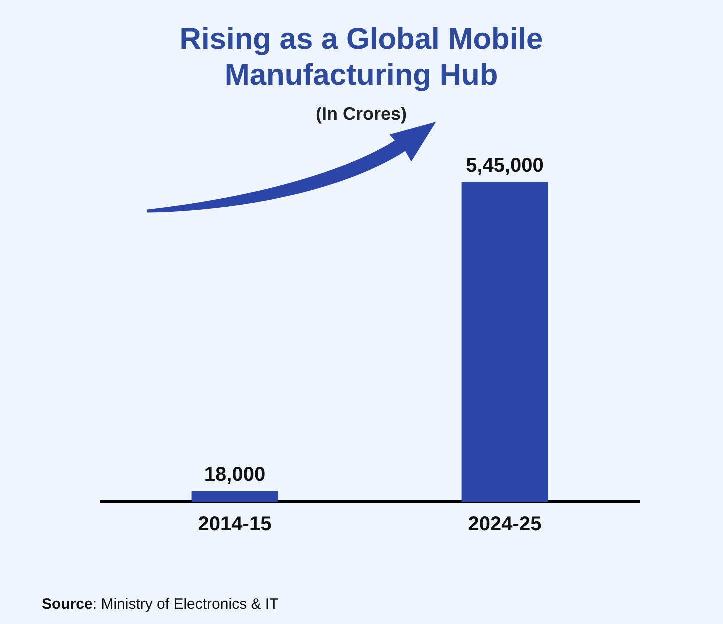 This screenshot has height=624, width=723. What do you see at coordinates (361, 58) in the screenshot?
I see `chart-title: Rising as a Global Mobile Manufacturing Hub` at bounding box center [361, 58].